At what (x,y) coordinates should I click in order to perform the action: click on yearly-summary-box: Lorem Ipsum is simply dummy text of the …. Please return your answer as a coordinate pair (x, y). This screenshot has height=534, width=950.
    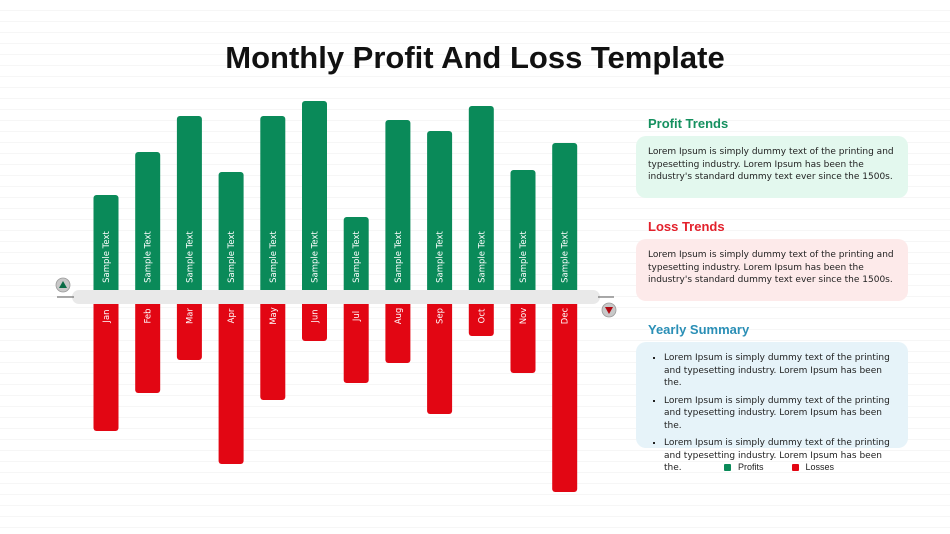
    Looking at the image, I should click on (772, 407).